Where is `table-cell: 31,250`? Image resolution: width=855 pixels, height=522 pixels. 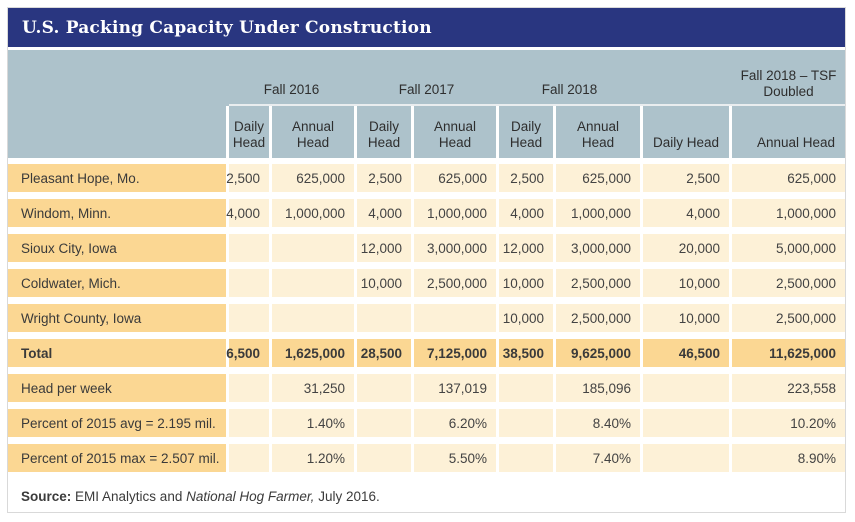
table-cell: 31,250 is located at coordinates (313, 388).